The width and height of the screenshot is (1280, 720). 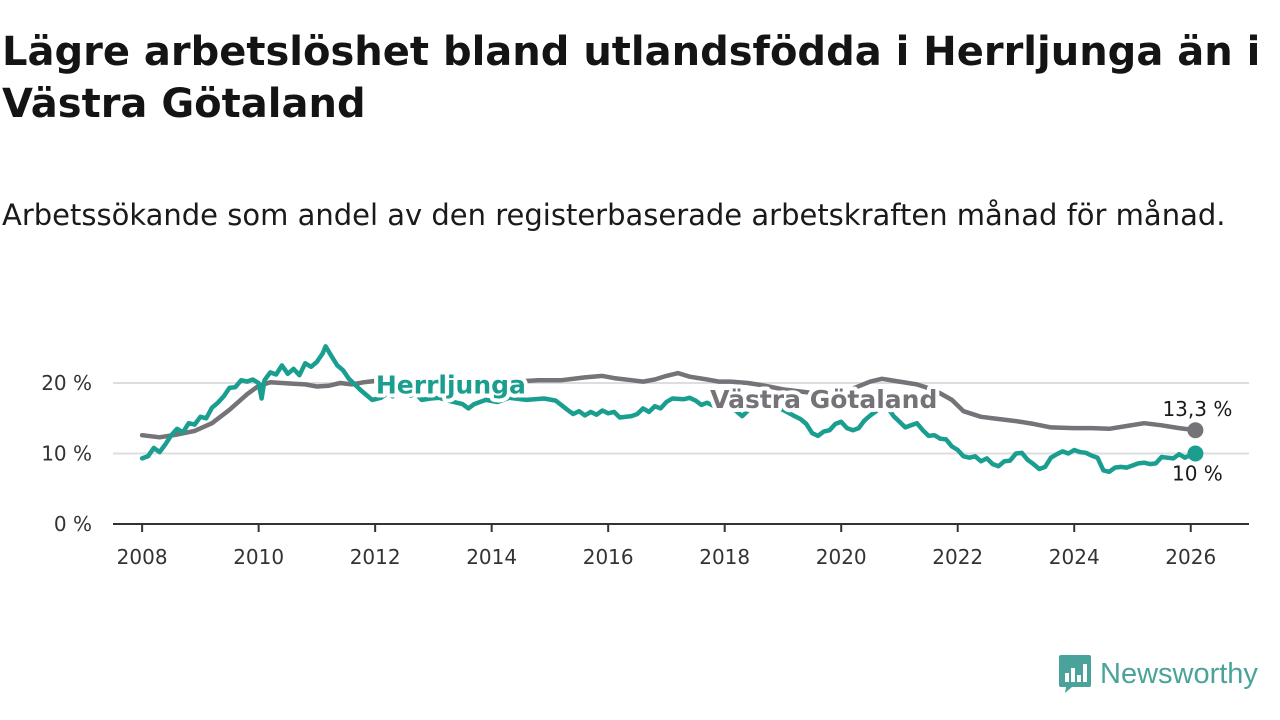 What do you see at coordinates (1190, 557) in the screenshot?
I see `x-tick-label: 2026` at bounding box center [1190, 557].